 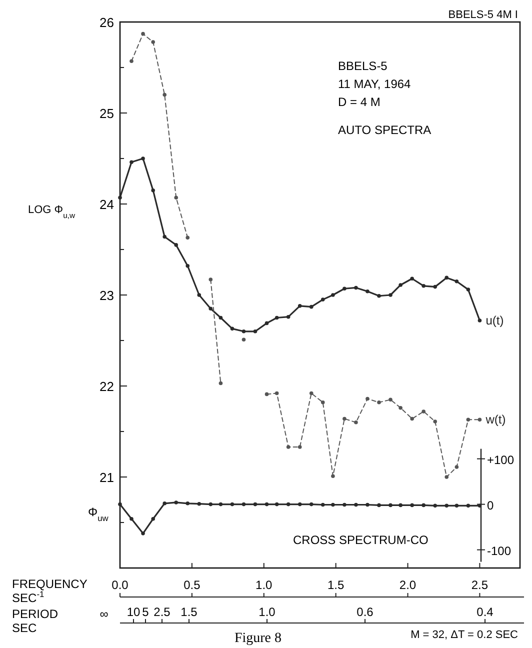 I want to click on text: 10, so click(x=133, y=612).